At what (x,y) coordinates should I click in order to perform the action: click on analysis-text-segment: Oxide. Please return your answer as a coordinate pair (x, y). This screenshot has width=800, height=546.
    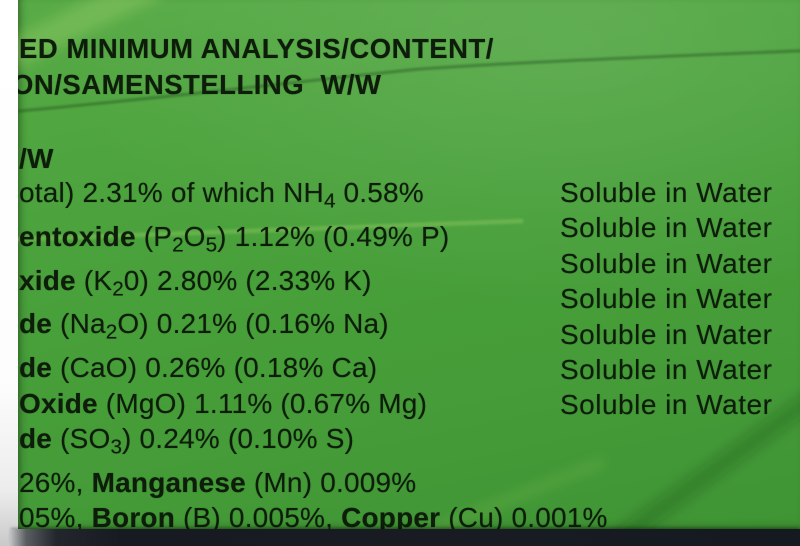
    Looking at the image, I should click on (58, 403).